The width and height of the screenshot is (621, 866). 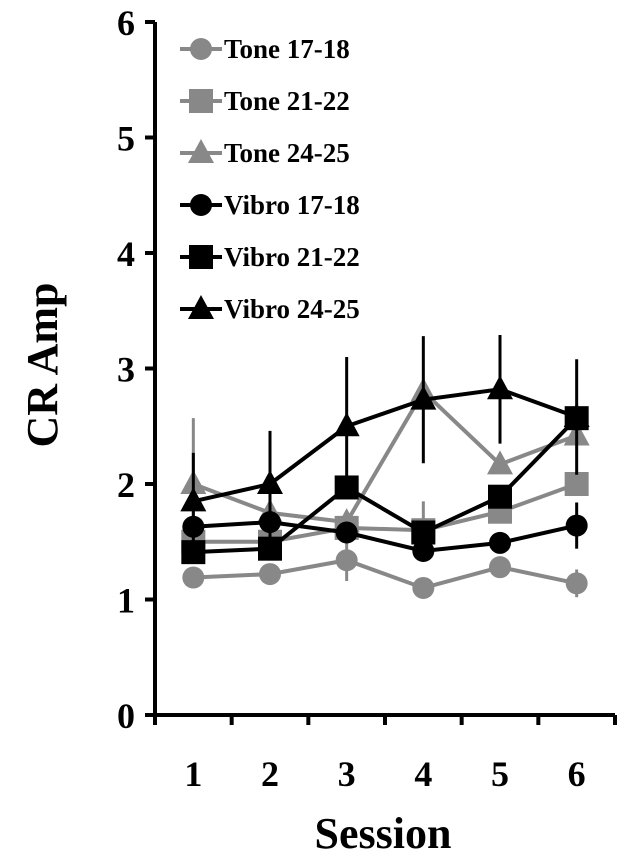 I want to click on x-tick-label: 5, so click(x=500, y=774).